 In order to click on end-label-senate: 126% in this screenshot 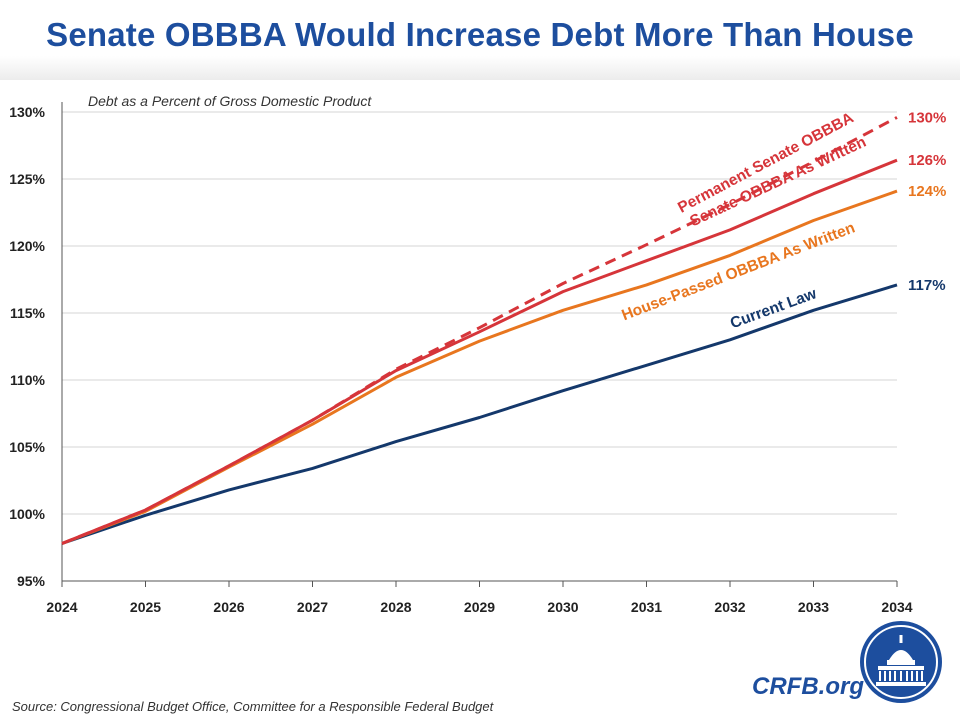, I will do `click(927, 160)`.